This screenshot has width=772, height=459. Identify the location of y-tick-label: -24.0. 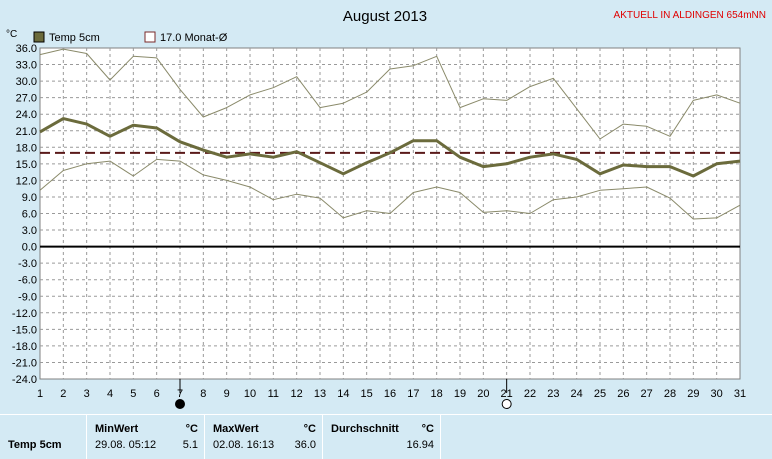
(24, 380).